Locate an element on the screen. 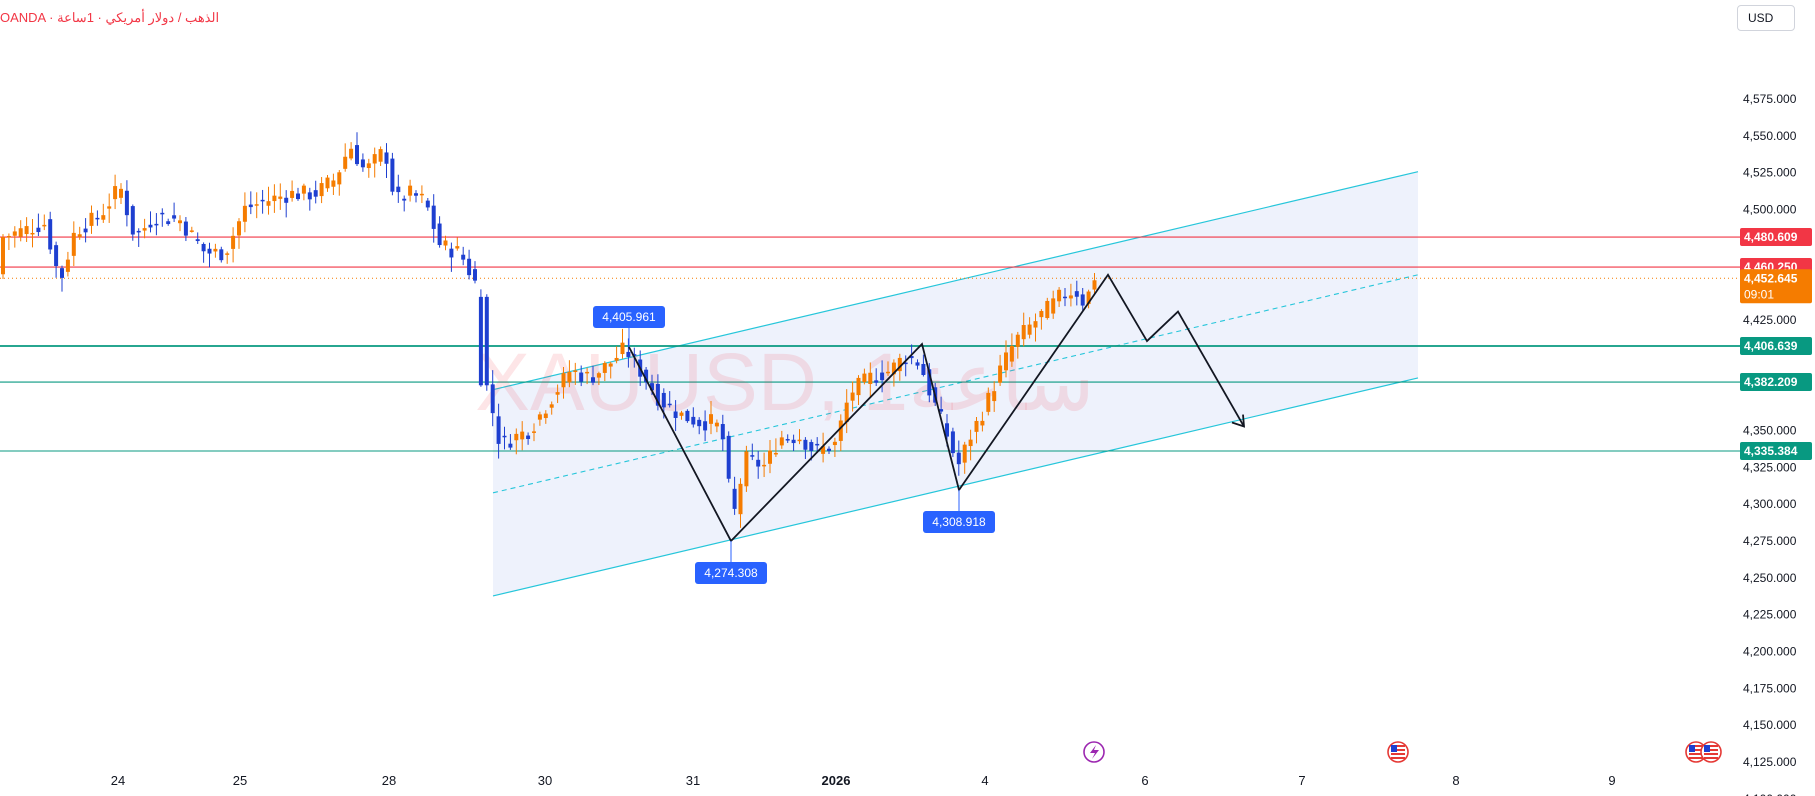  level-label-4-bg is located at coordinates (1776, 382).